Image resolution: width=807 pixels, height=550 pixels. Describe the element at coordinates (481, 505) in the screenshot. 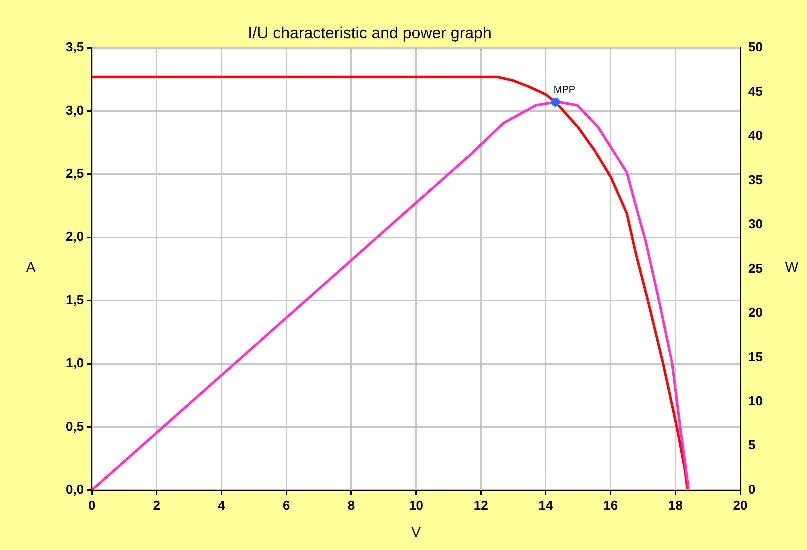

I see `x-tick-label: 12` at that location.